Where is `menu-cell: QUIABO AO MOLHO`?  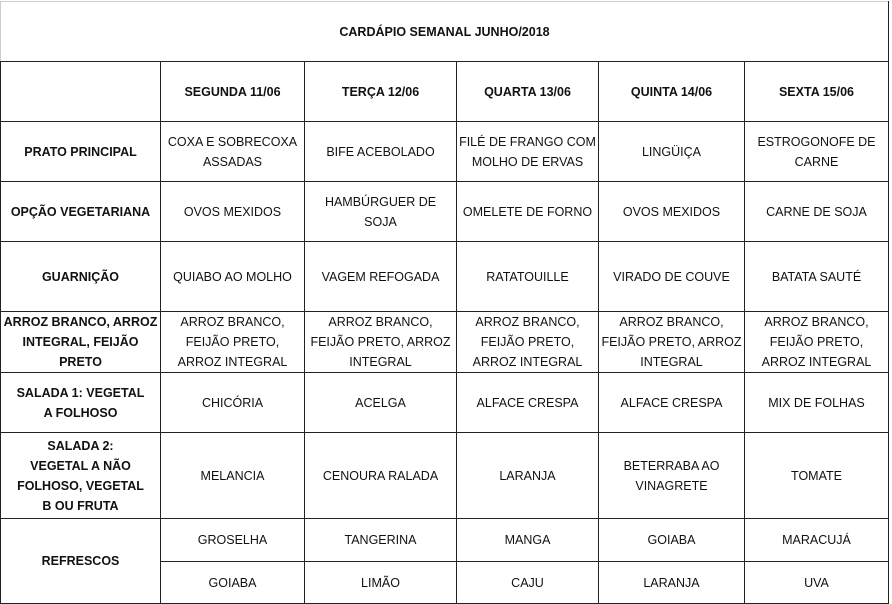 menu-cell: QUIABO AO MOLHO is located at coordinates (232, 276).